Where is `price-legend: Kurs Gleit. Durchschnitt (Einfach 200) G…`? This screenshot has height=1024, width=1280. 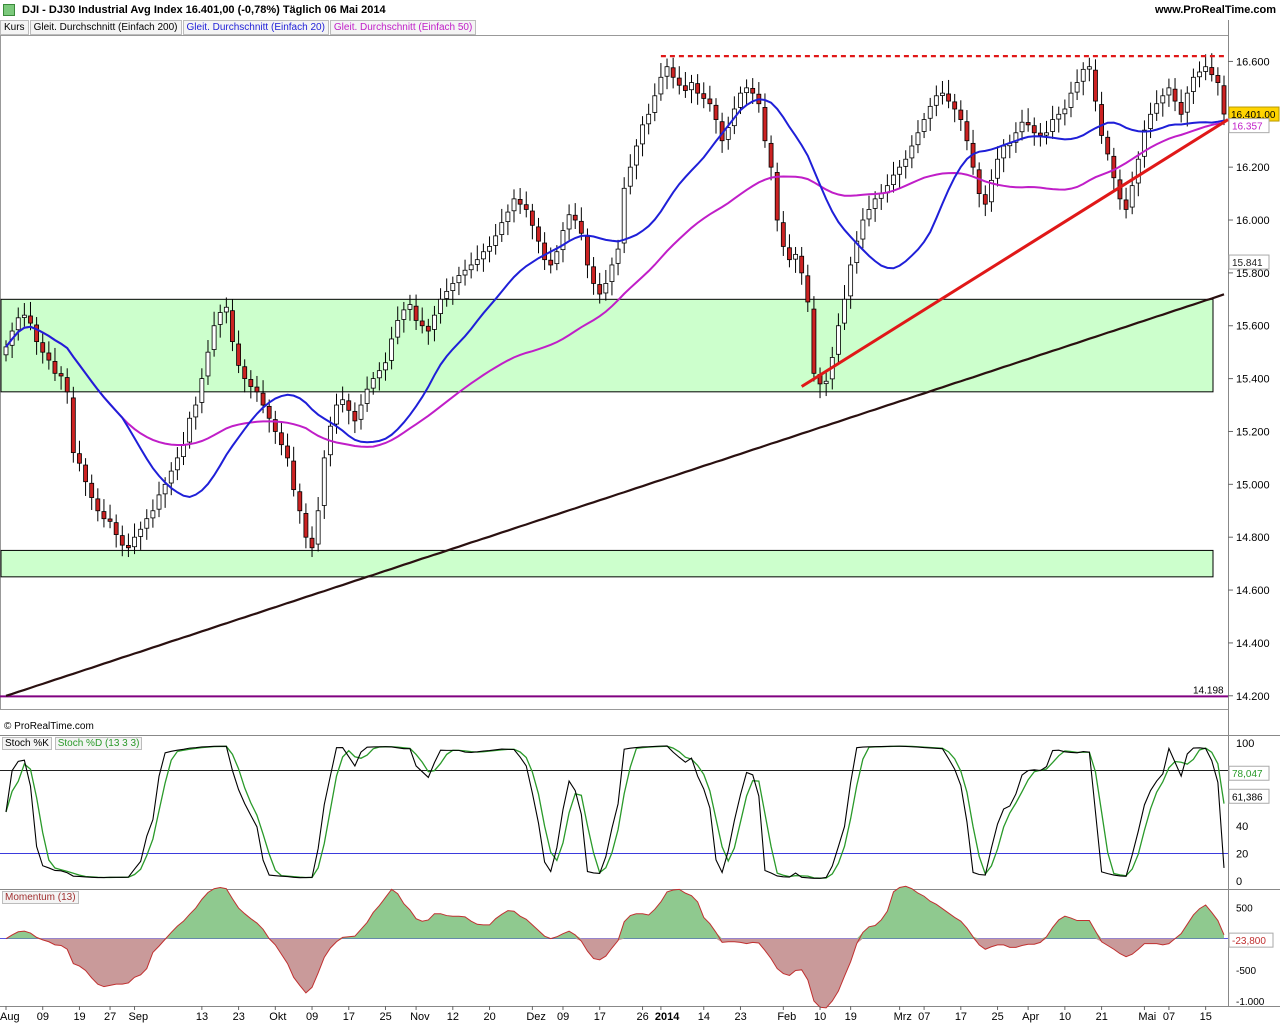 price-legend: Kurs Gleit. Durchschnitt (Einfach 200) G… is located at coordinates (238, 27).